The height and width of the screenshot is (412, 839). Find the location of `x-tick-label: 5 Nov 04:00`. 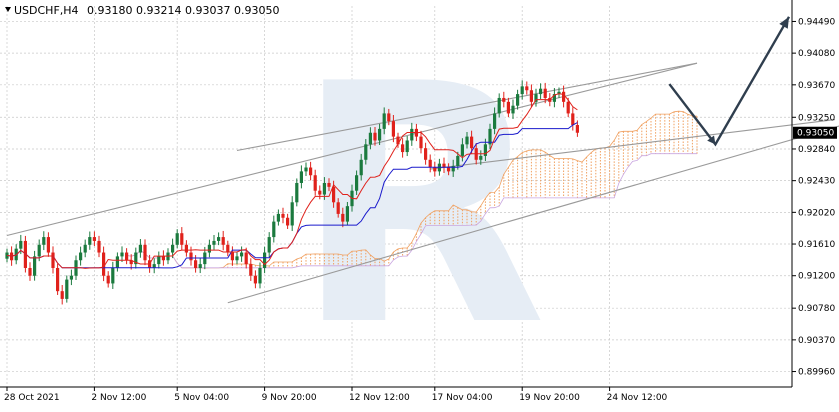

x-tick-label: 5 Nov 04:00 is located at coordinates (201, 398).